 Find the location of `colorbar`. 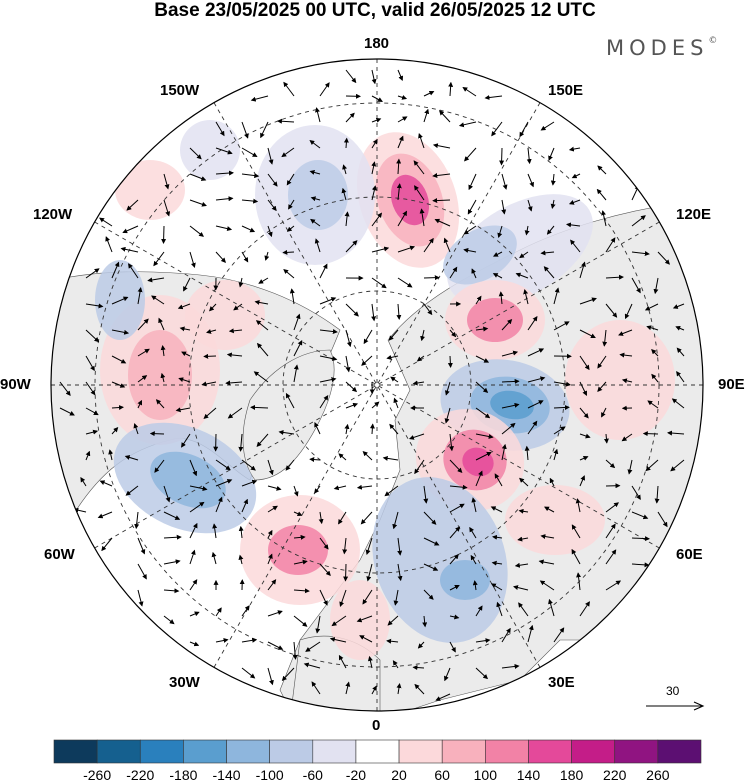

colorbar is located at coordinates (377, 751).